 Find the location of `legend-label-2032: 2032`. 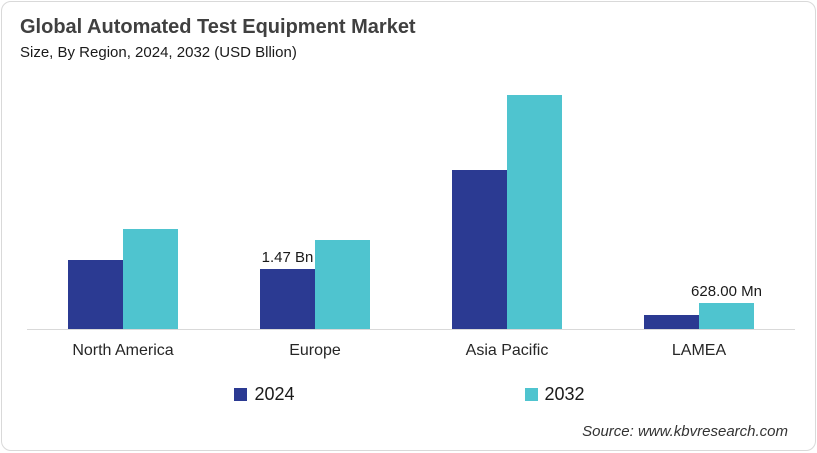

legend-label-2032: 2032 is located at coordinates (564, 394).